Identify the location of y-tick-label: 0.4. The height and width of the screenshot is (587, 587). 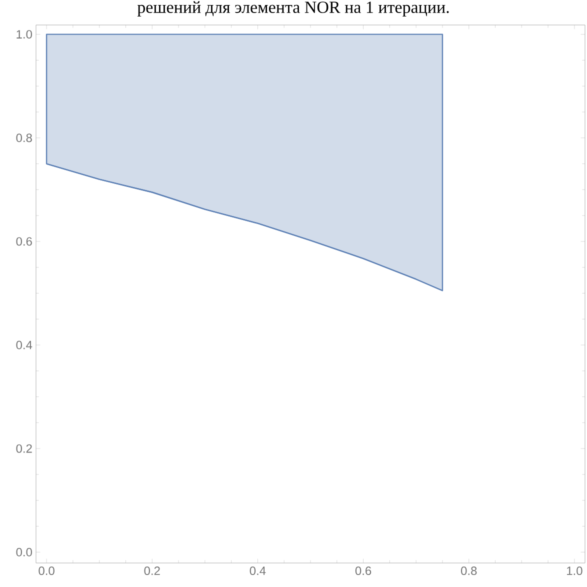
(24, 345).